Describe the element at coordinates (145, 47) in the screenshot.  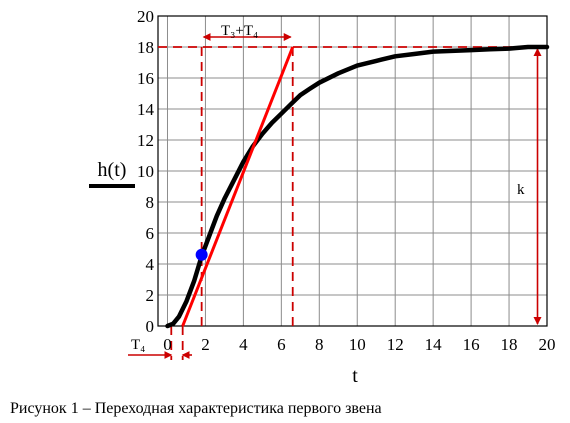
I see `y-tick-label: 18` at that location.